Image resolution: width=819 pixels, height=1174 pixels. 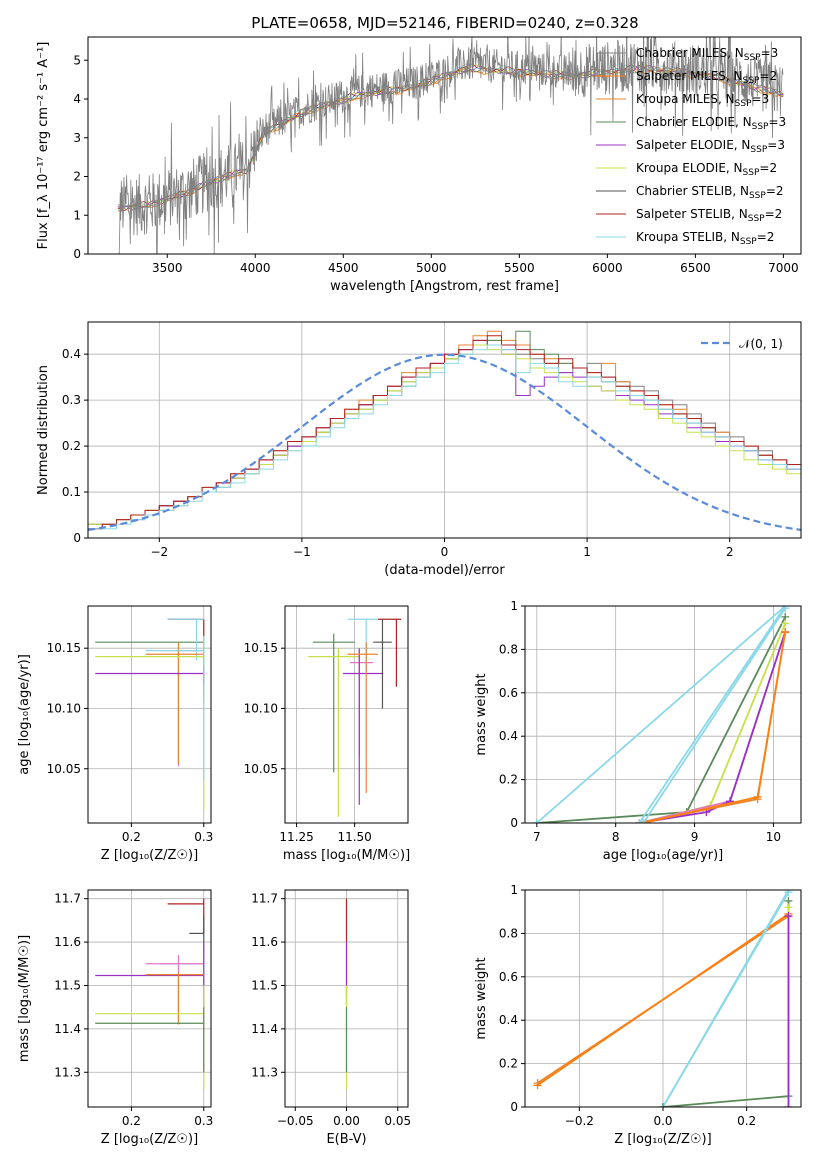 What do you see at coordinates (397, 1121) in the screenshot?
I see `x-tick-label: 0.05` at bounding box center [397, 1121].